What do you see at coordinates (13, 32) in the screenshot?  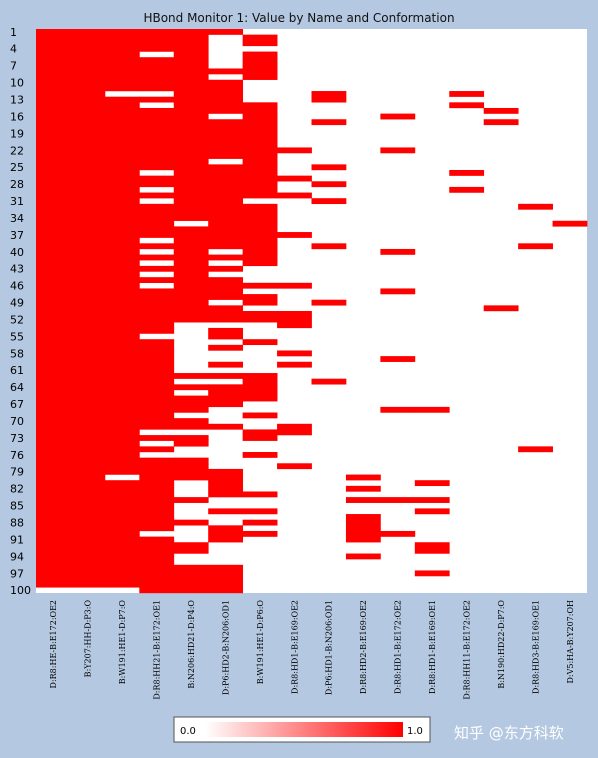 I see `y-tick-label: 1` at bounding box center [13, 32].